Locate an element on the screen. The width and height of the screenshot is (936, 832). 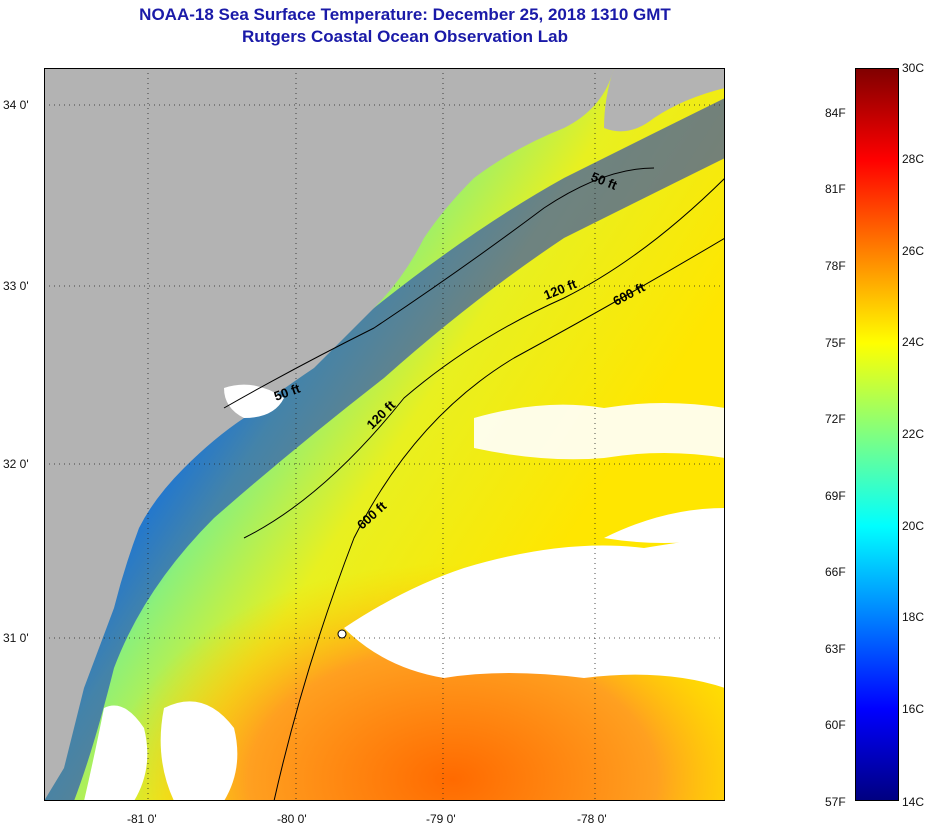
temperature-colorbar is located at coordinates (877, 434).